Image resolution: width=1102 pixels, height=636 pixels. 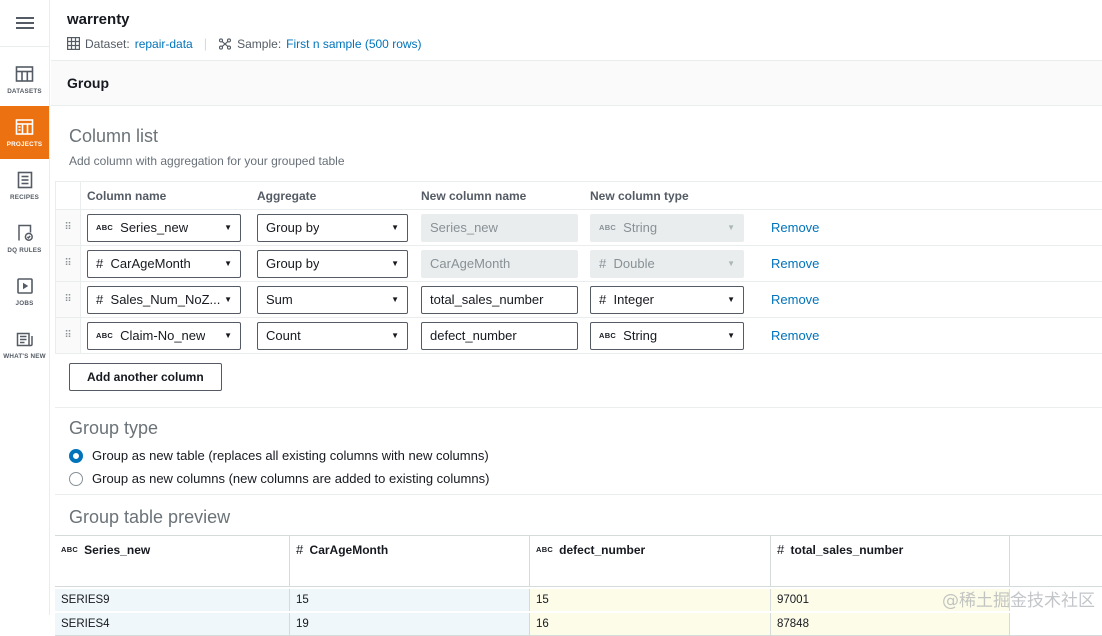 I want to click on sidebar-item-jobs: JOBS, so click(x=24, y=291).